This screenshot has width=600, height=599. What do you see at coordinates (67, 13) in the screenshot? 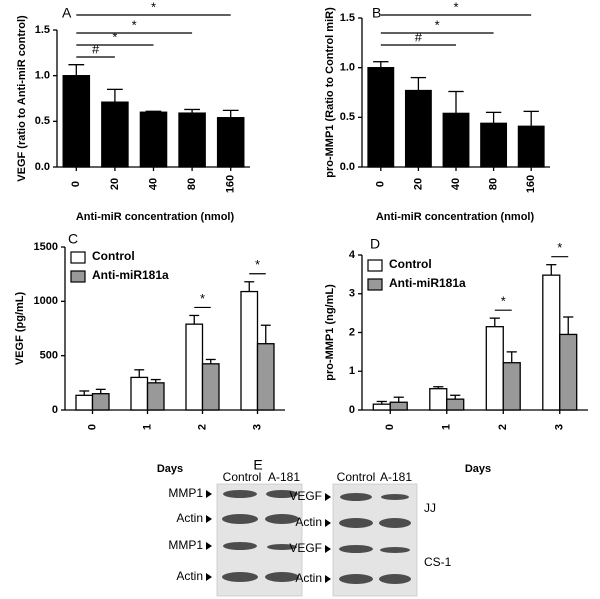
I see `panel-letter: A` at bounding box center [67, 13].